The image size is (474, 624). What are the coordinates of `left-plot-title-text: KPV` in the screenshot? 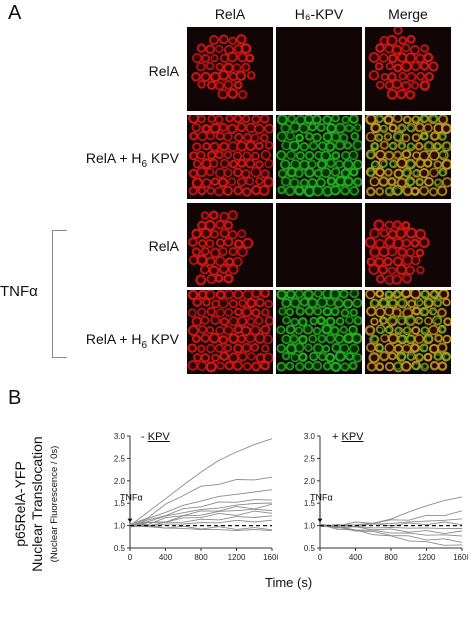 It's located at (158, 437).